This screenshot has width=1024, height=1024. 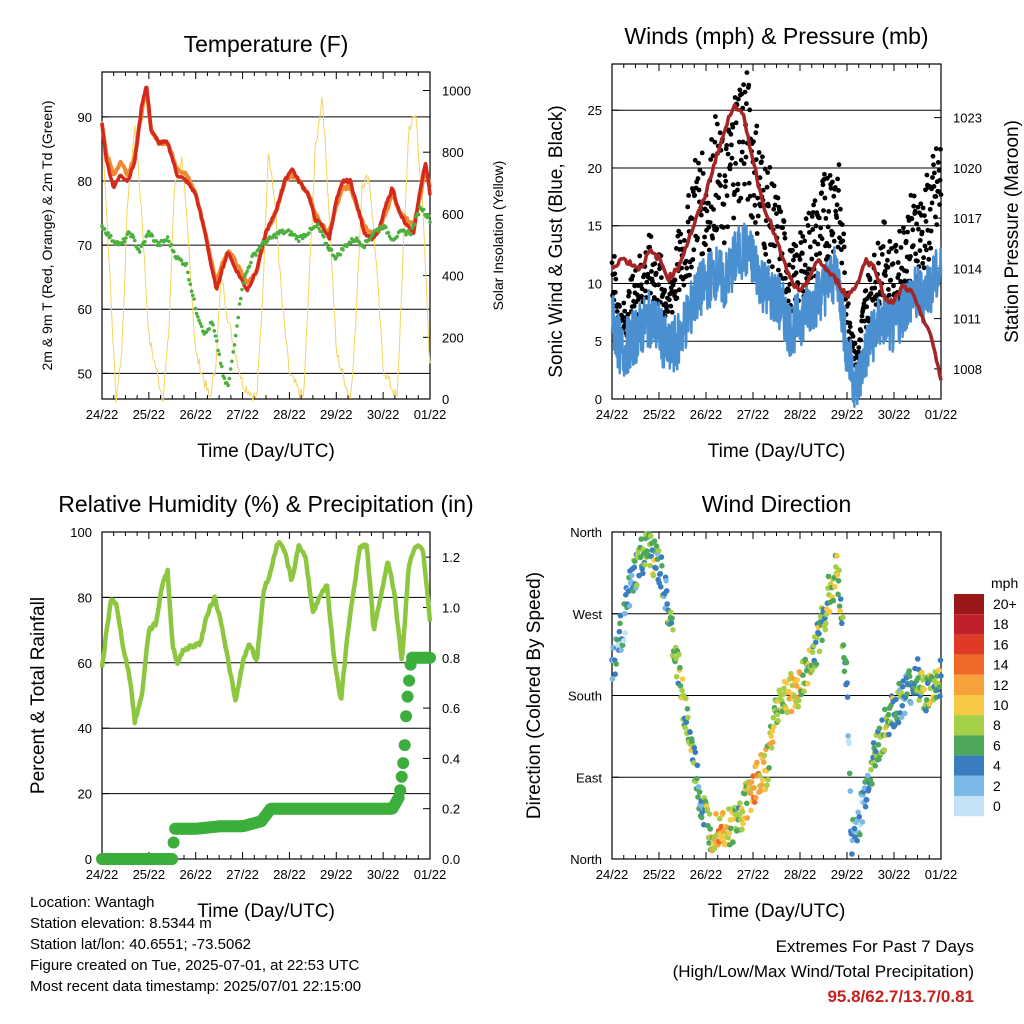 I want to click on series-station-pressure, so click(x=776, y=242).